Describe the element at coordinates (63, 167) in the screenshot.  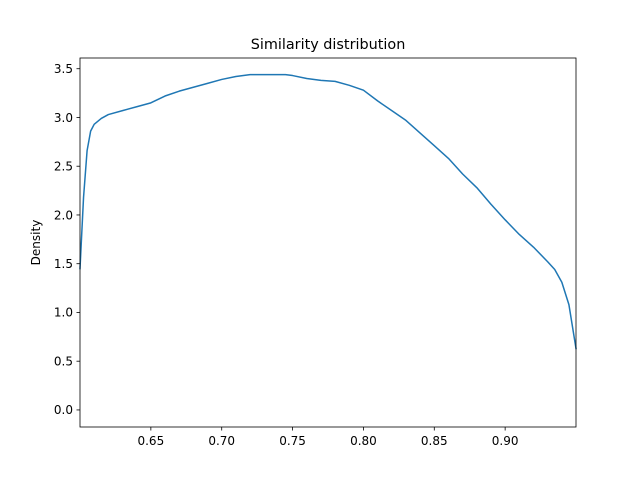
I see `y-tick-label: 2.5` at that location.